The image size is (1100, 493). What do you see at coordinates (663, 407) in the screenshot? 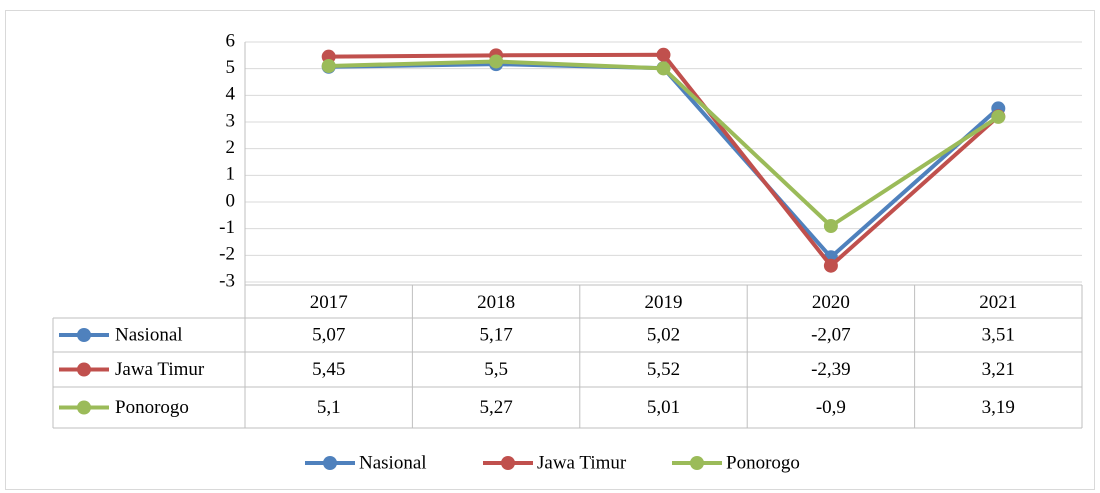
I see `table-cell: 5,01` at bounding box center [663, 407].